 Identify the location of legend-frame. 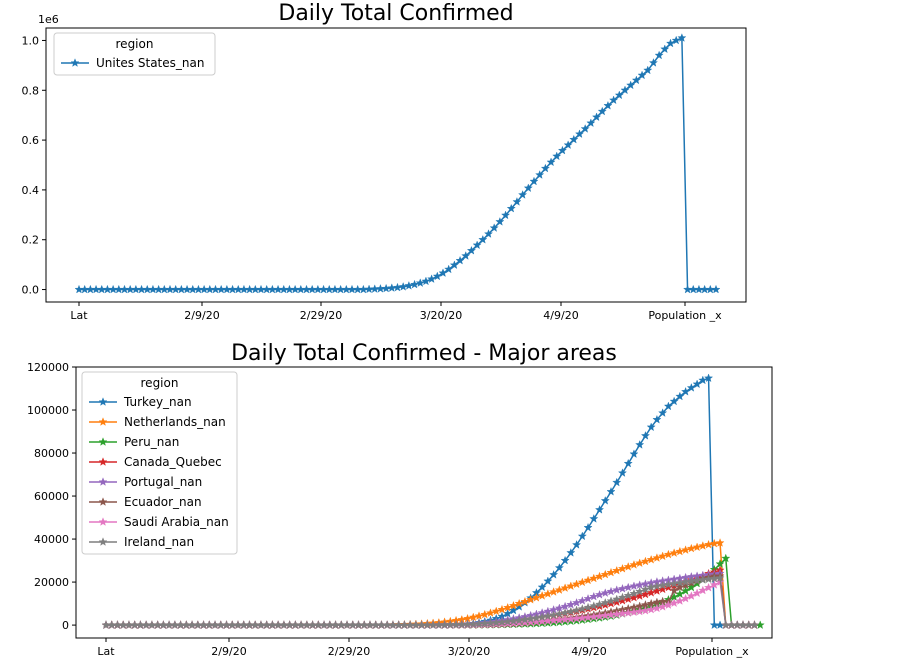
(134, 54).